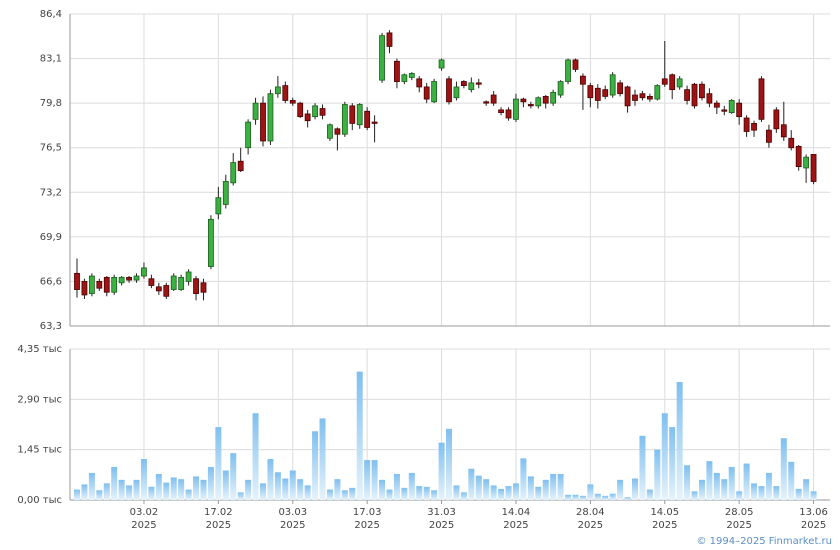 Image resolution: width=840 pixels, height=550 pixels. Describe the element at coordinates (664, 519) in the screenshot. I see `x-tick-label: 14.05 2025` at that location.